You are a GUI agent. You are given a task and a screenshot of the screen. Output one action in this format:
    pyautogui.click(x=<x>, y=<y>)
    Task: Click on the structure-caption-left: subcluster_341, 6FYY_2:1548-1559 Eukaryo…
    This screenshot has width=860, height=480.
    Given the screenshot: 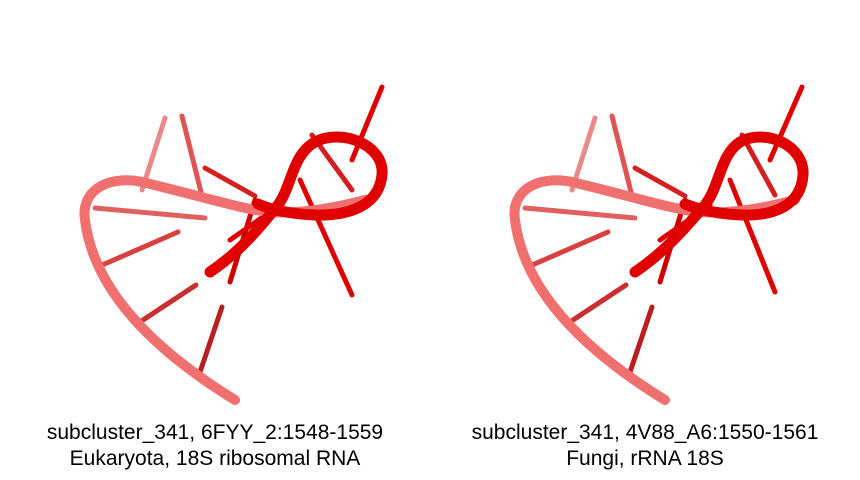 What is the action you would take?
    pyautogui.click(x=215, y=446)
    